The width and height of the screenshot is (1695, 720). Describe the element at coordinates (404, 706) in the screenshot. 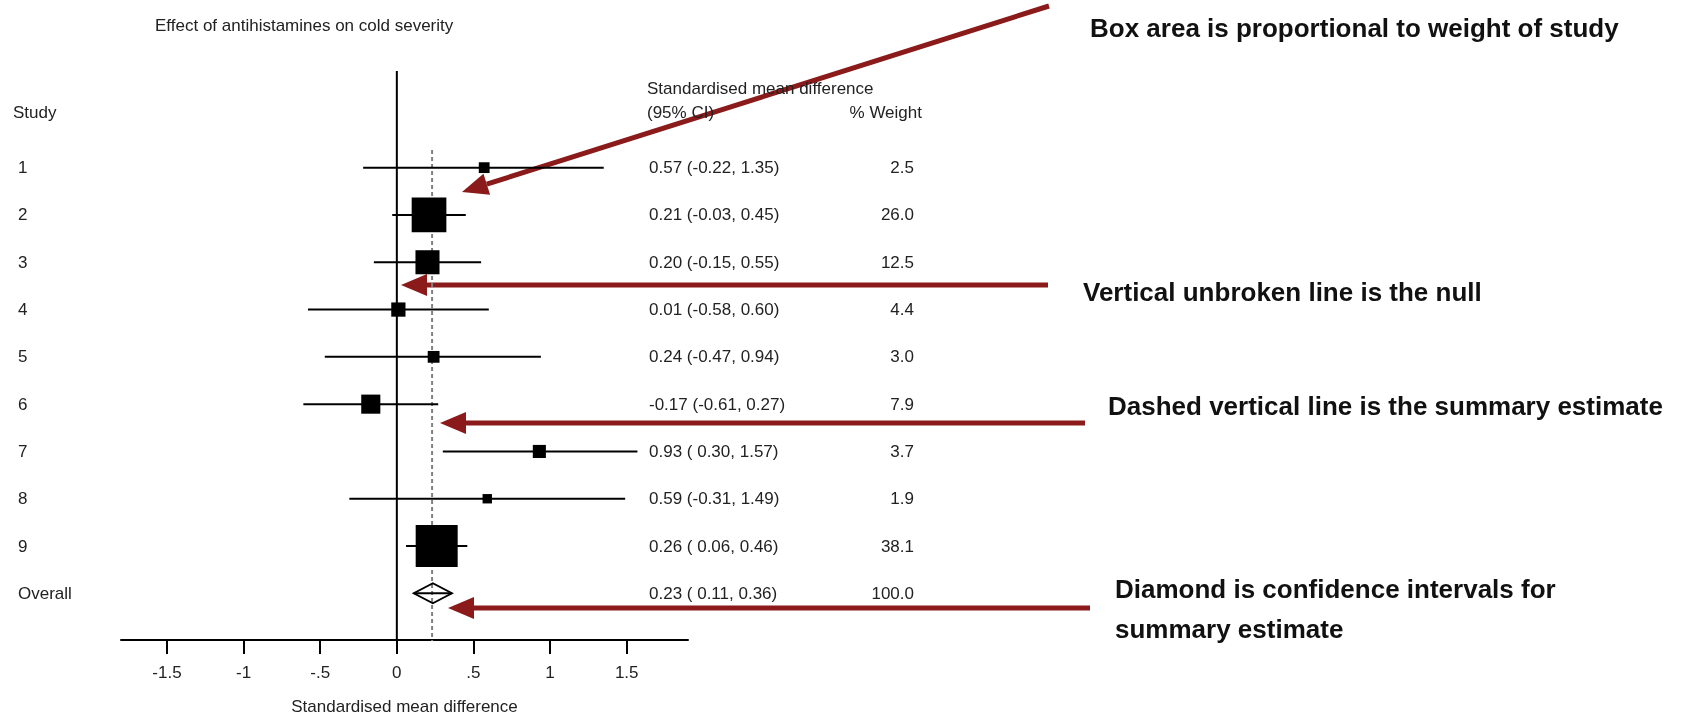

I see `x-axis-title: Standardised mean difference` at that location.